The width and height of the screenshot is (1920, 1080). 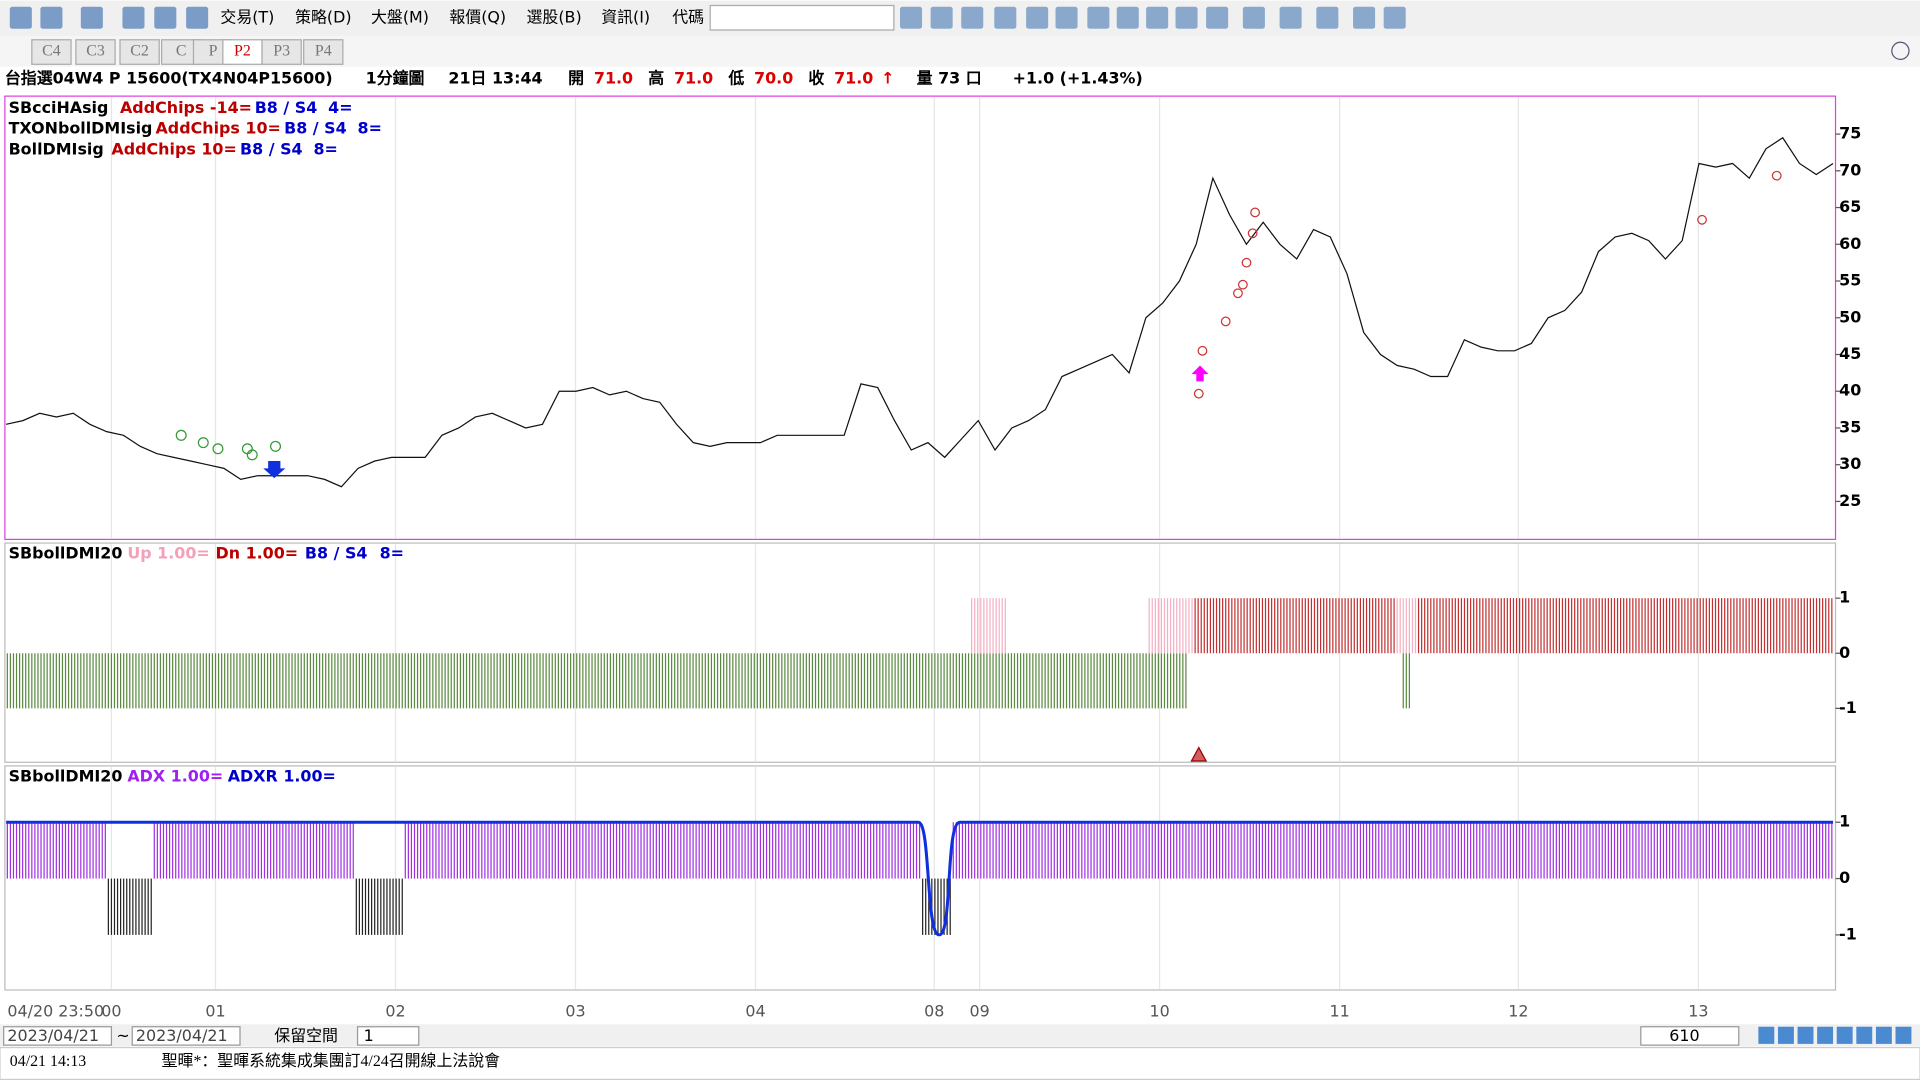 What do you see at coordinates (1518, 1011) in the screenshot?
I see `x-tick-label: 12` at bounding box center [1518, 1011].